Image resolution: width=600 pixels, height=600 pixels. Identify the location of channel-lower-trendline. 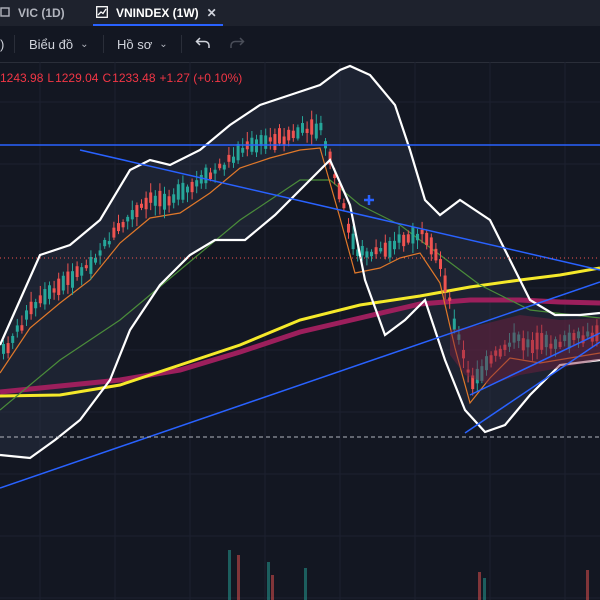
(532, 387).